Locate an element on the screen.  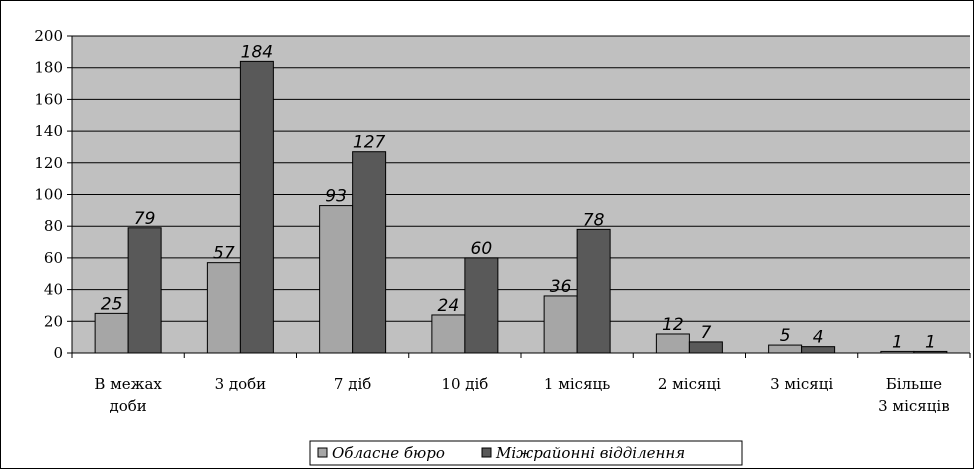
data-label: 7 is located at coordinates (705, 333).